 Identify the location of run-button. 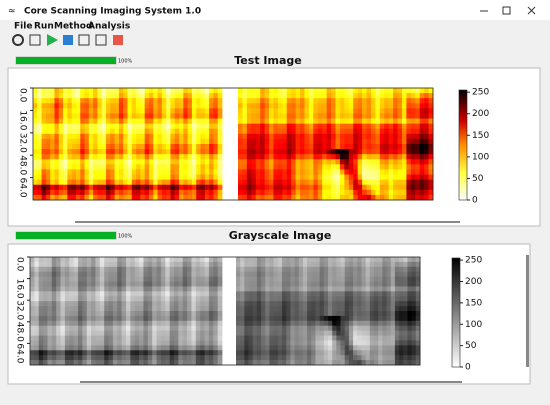
(52, 40).